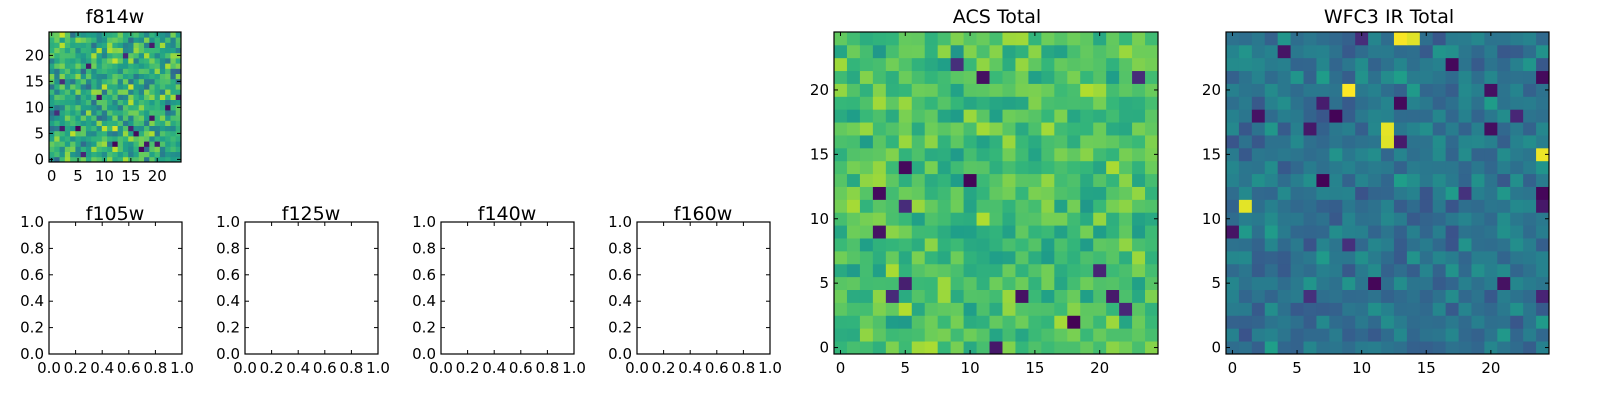 Image resolution: width=1600 pixels, height=400 pixels. I want to click on x-tick-label: 0.0, so click(245, 368).